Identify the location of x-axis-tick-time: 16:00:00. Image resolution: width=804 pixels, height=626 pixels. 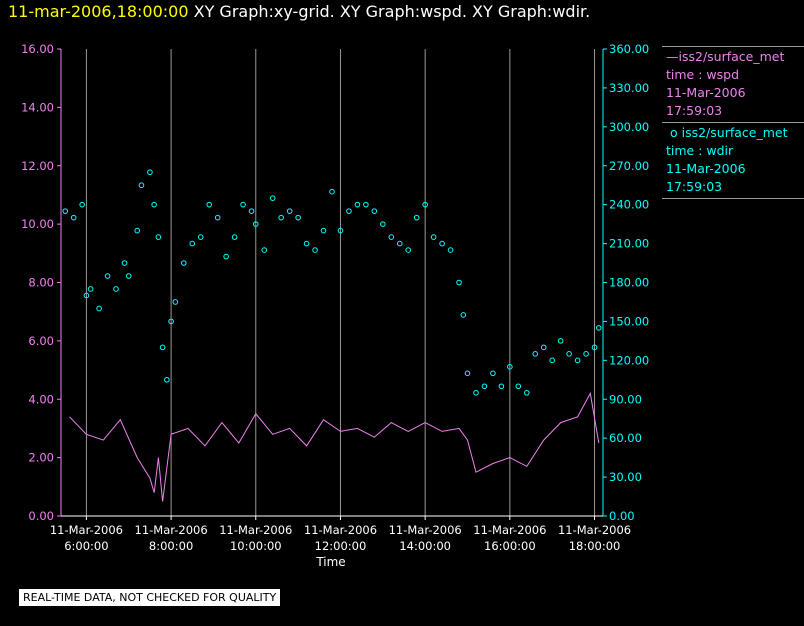
(510, 546).